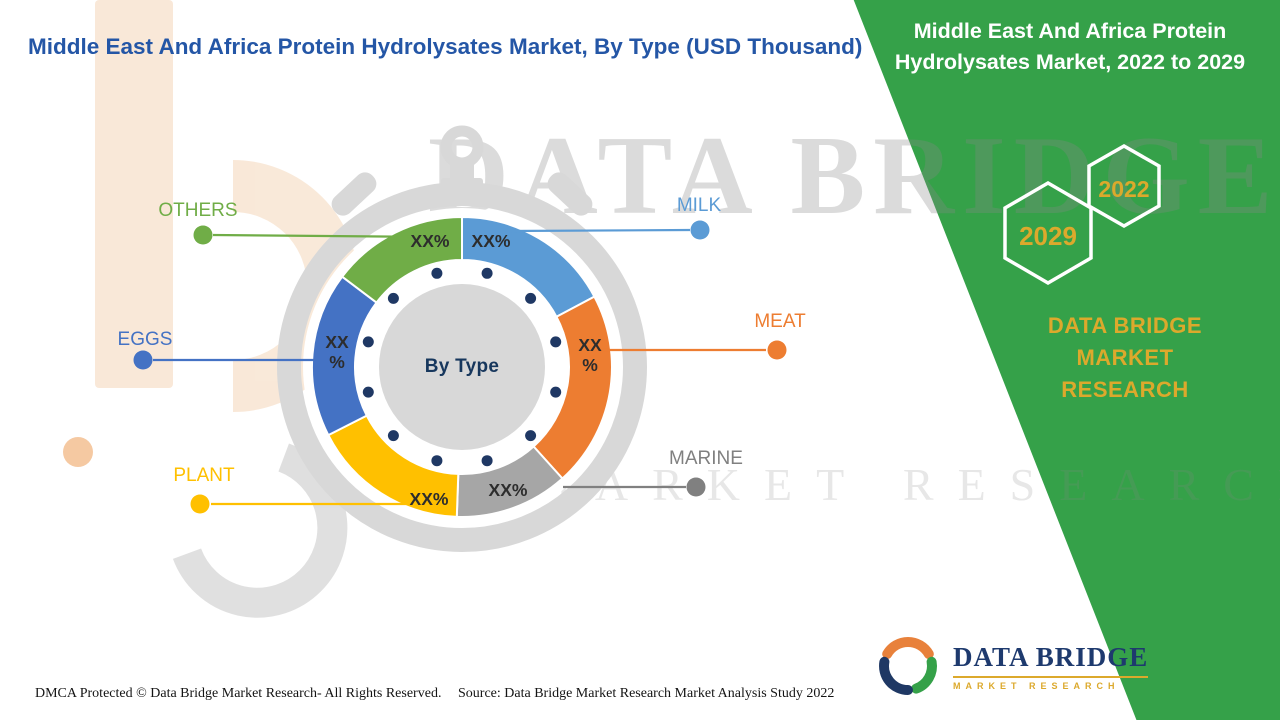 The height and width of the screenshot is (720, 1280). I want to click on chart-center-label: By Type, so click(462, 366).